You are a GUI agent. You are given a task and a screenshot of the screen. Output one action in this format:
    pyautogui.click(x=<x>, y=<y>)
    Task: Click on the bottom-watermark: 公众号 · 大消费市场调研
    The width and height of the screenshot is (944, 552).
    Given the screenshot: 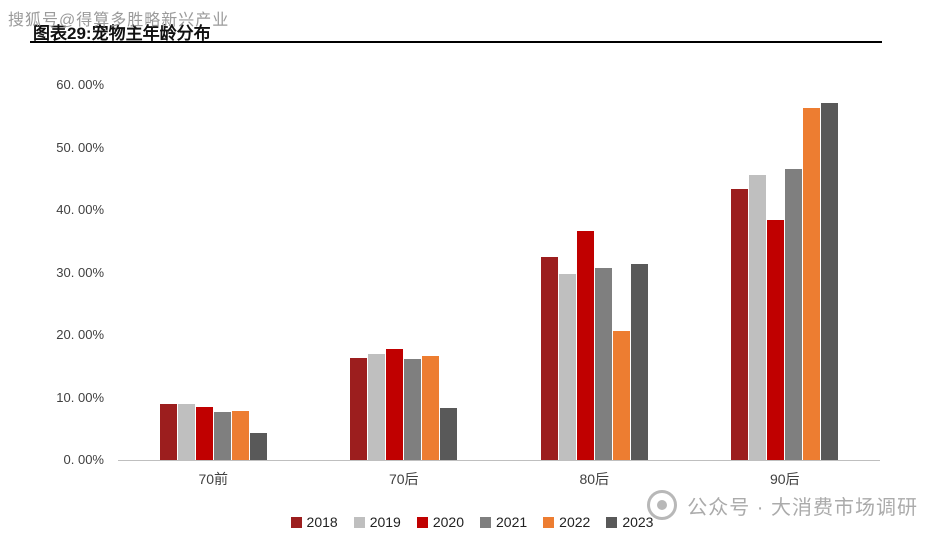 What is the action you would take?
    pyautogui.click(x=782, y=505)
    